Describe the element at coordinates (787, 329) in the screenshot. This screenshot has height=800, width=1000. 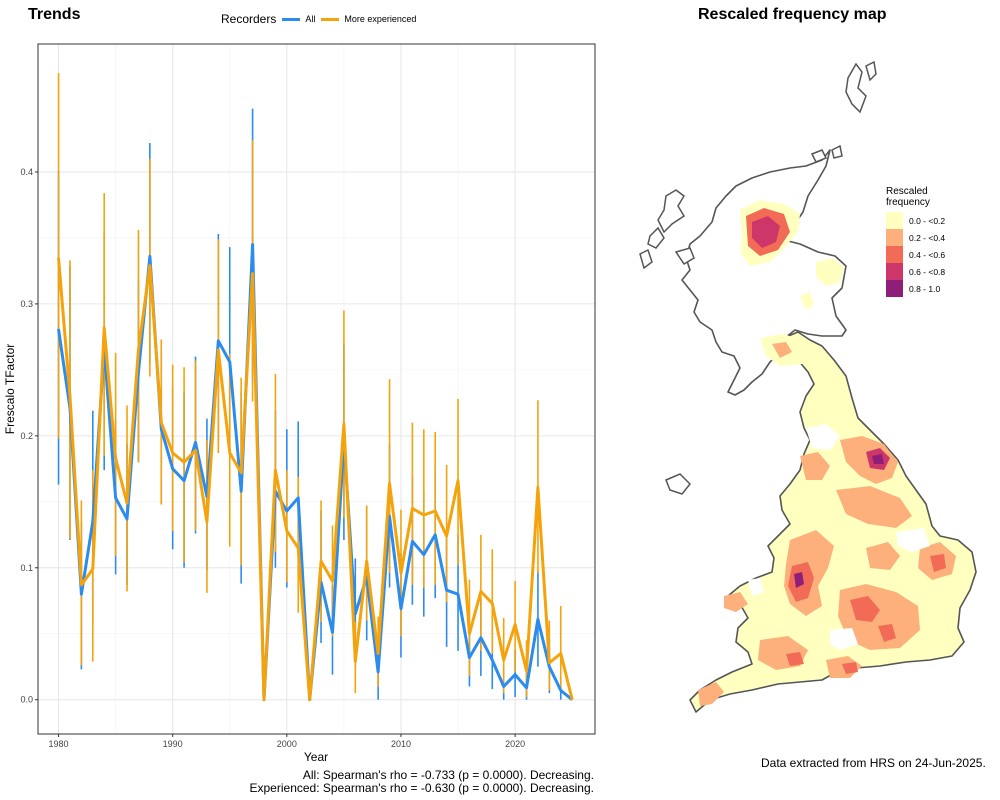
I see `patch-central-scotland` at that location.